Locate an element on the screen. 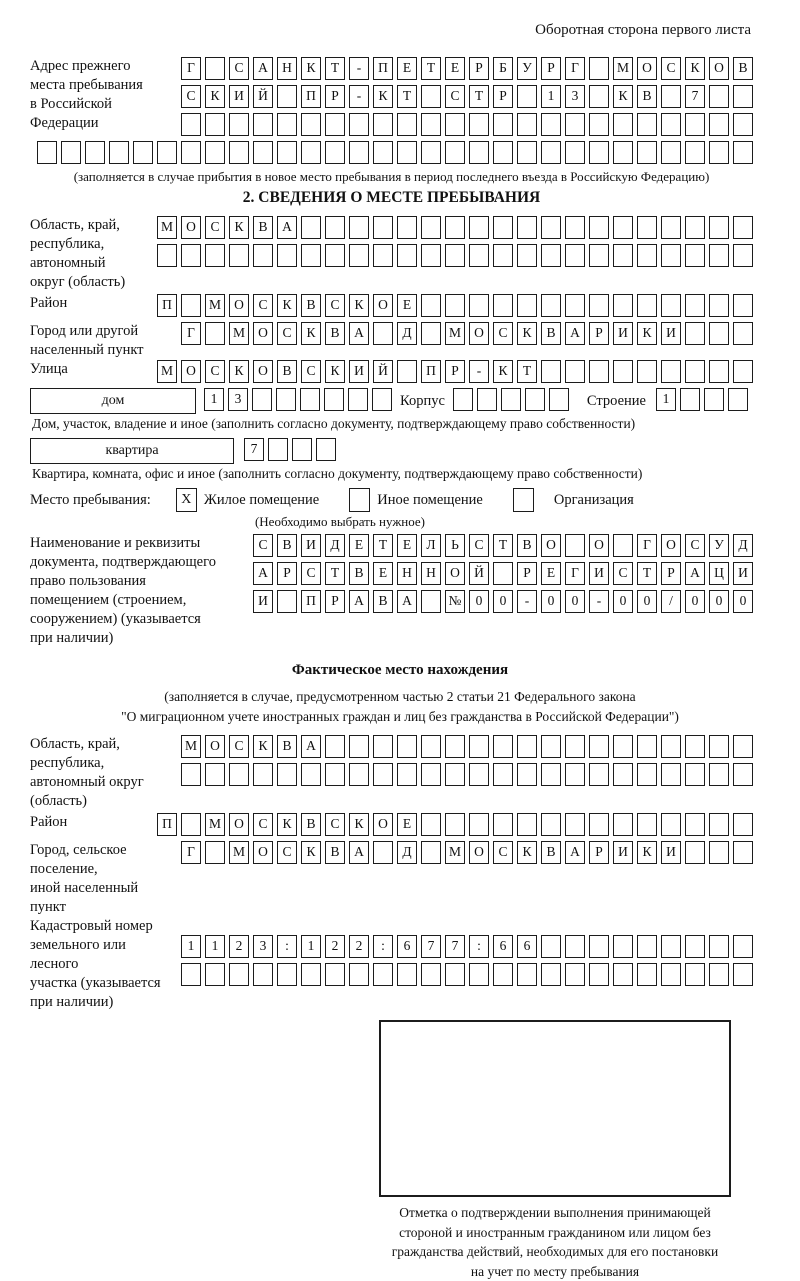 The width and height of the screenshot is (800, 1281). char-cell: М is located at coordinates (167, 371).